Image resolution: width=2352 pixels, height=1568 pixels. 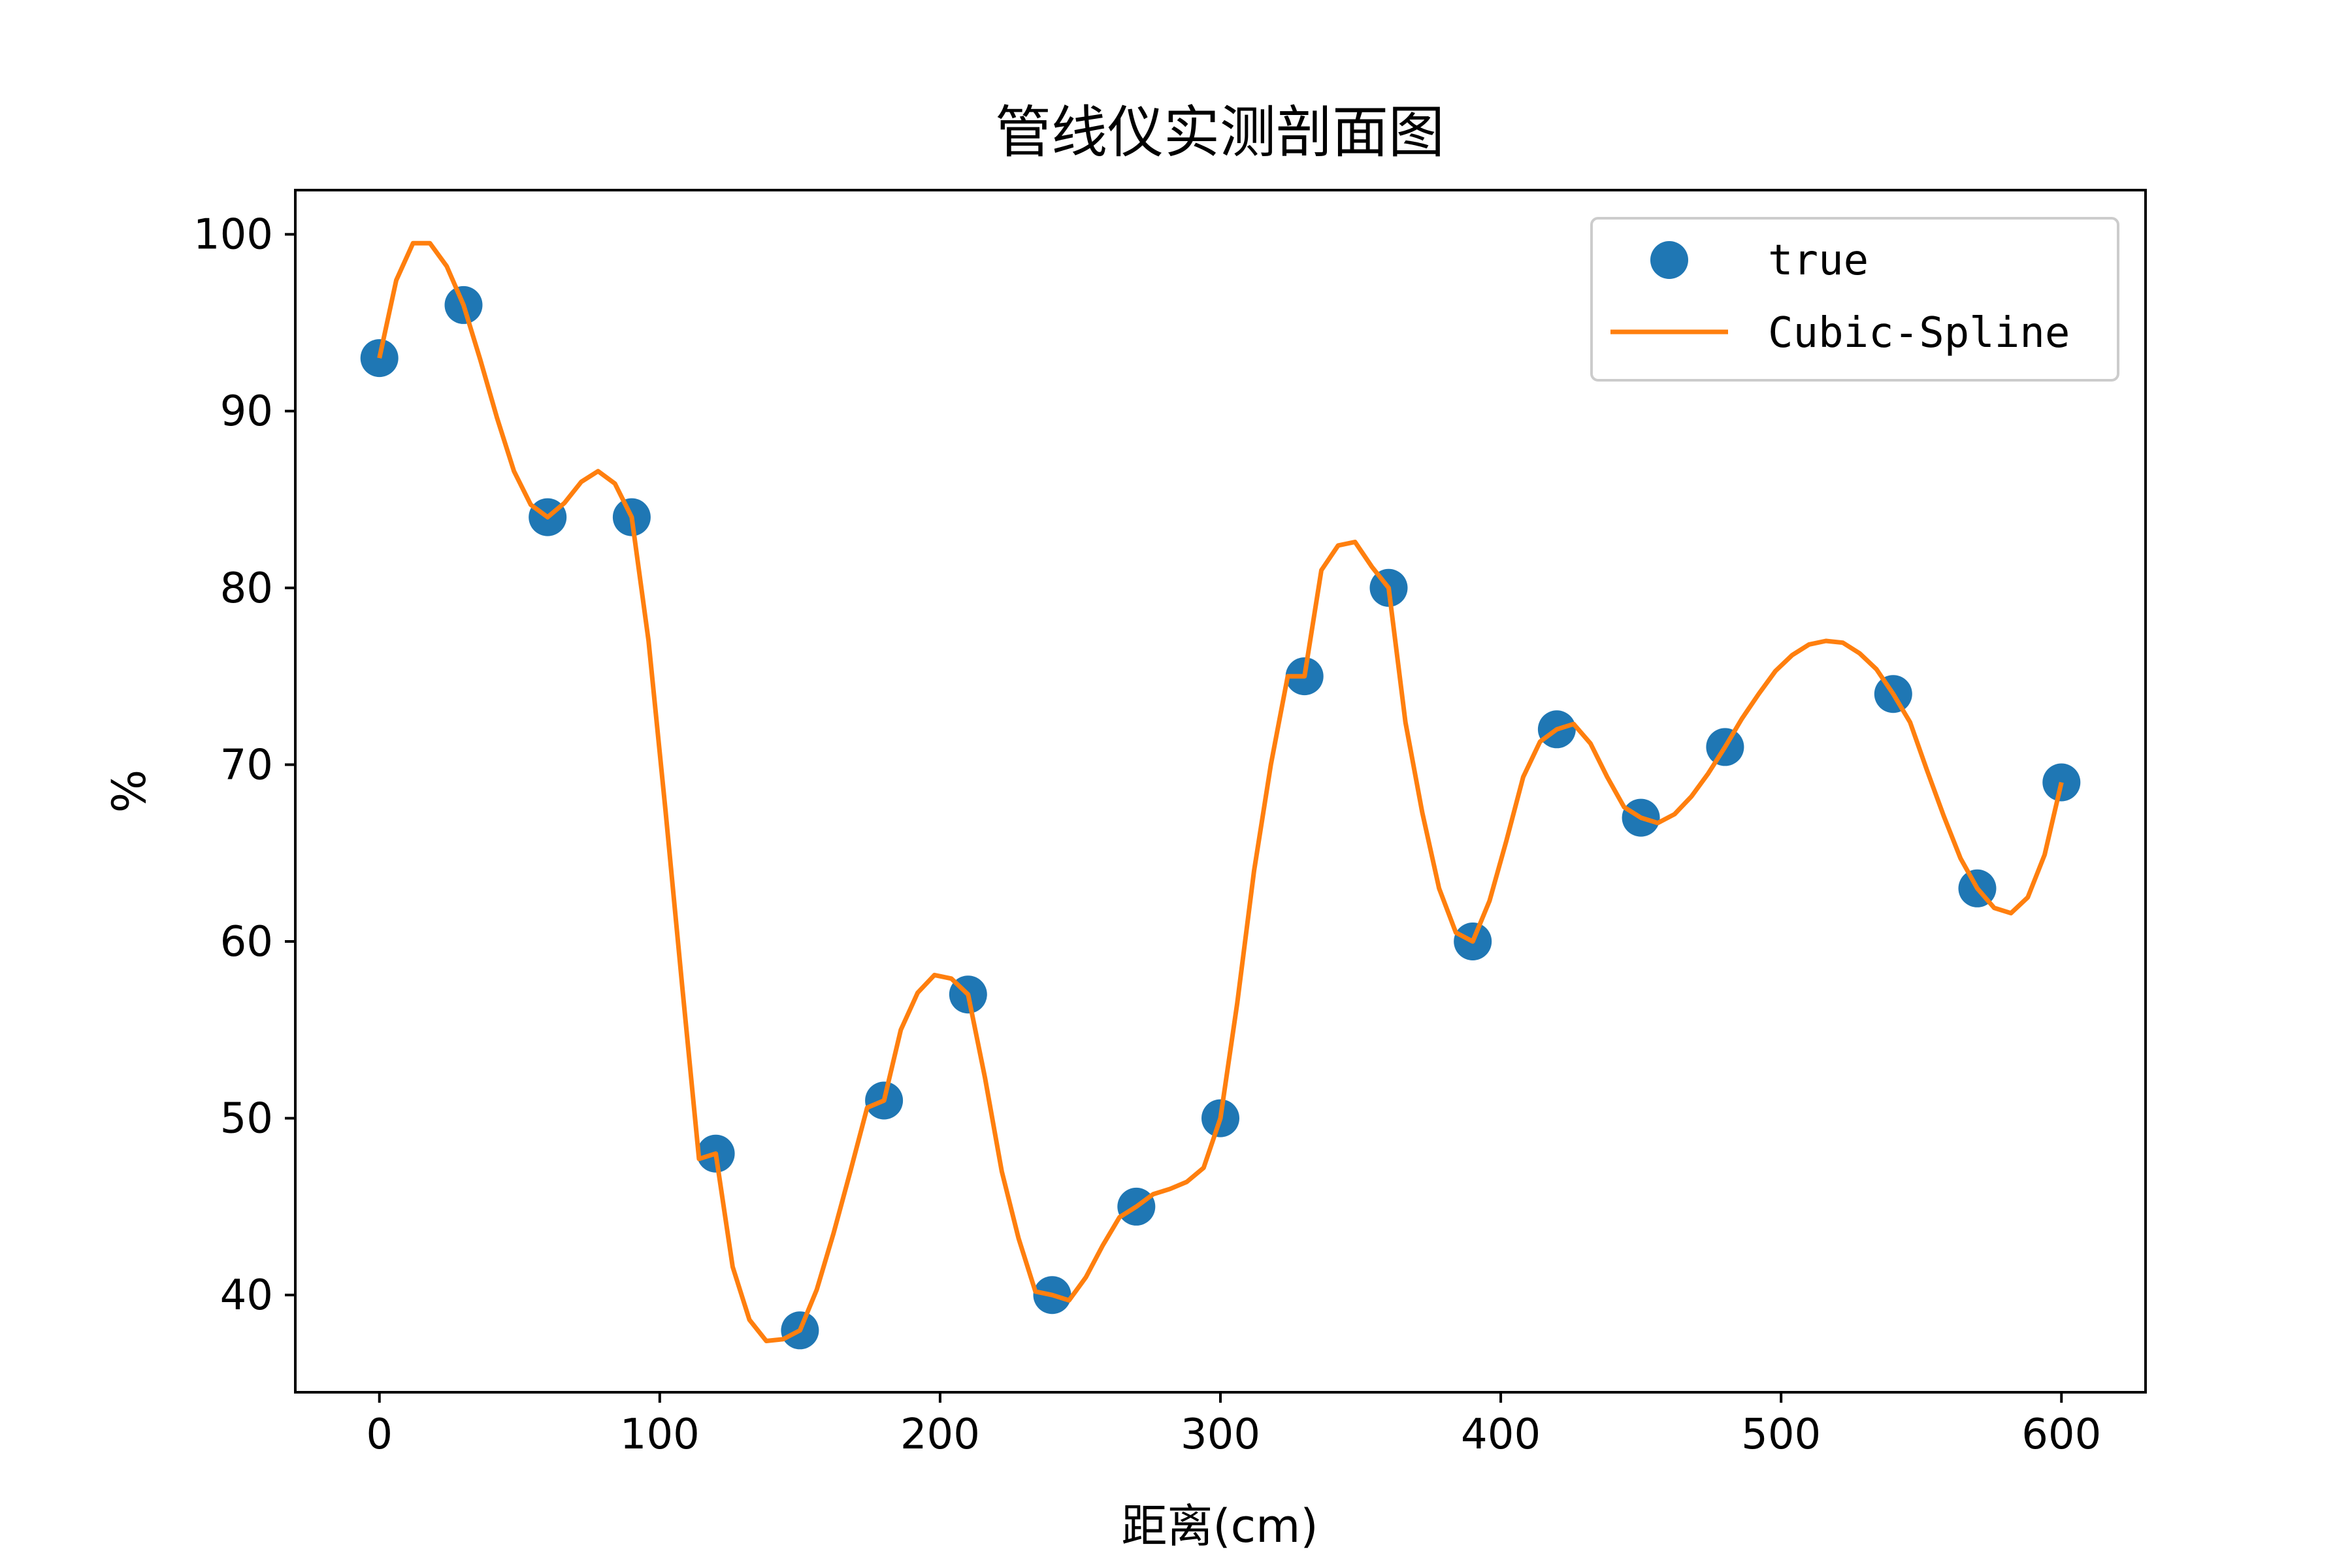 I want to click on y-tick-label: 90, so click(x=246, y=411).